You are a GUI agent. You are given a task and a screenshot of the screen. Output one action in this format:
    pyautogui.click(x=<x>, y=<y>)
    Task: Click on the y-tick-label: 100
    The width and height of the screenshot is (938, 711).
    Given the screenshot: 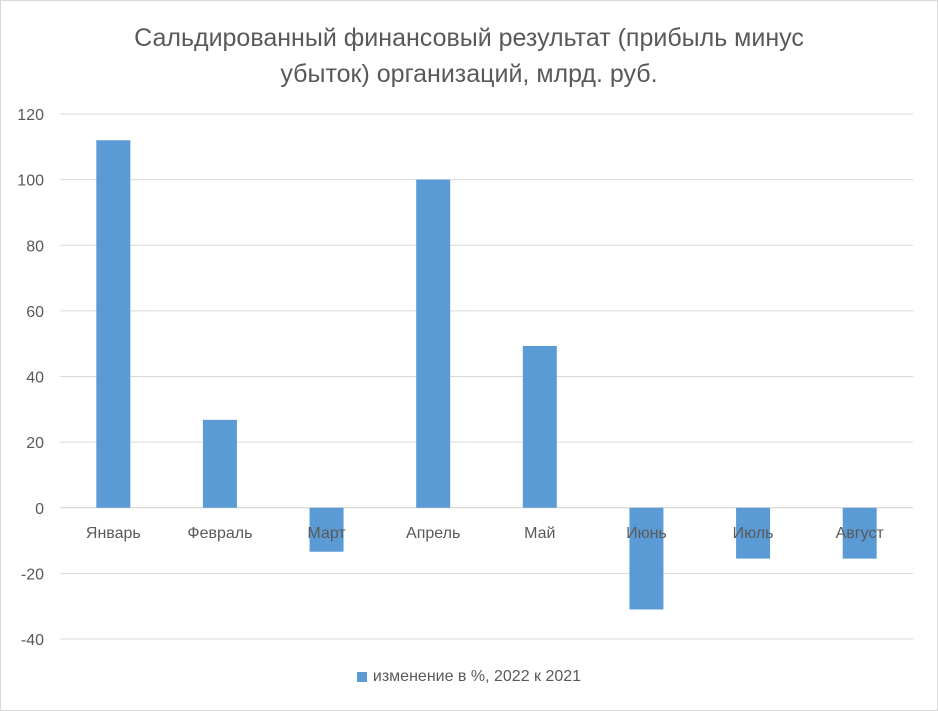 What is the action you would take?
    pyautogui.click(x=30, y=181)
    